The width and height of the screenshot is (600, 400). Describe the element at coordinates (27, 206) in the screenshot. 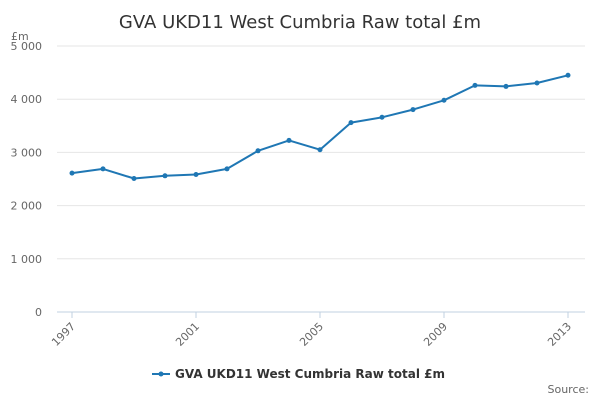

I see `y-tick-label: 2 000` at that location.